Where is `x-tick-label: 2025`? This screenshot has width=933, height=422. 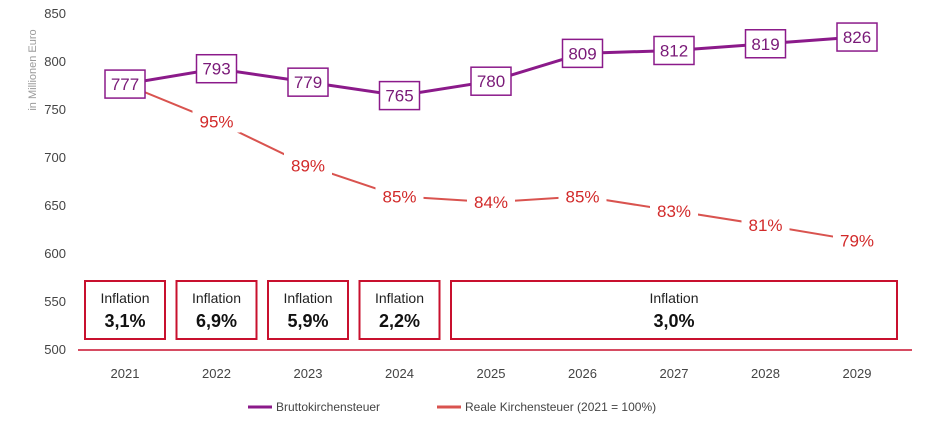
x-tick-label: 2025 is located at coordinates (491, 373).